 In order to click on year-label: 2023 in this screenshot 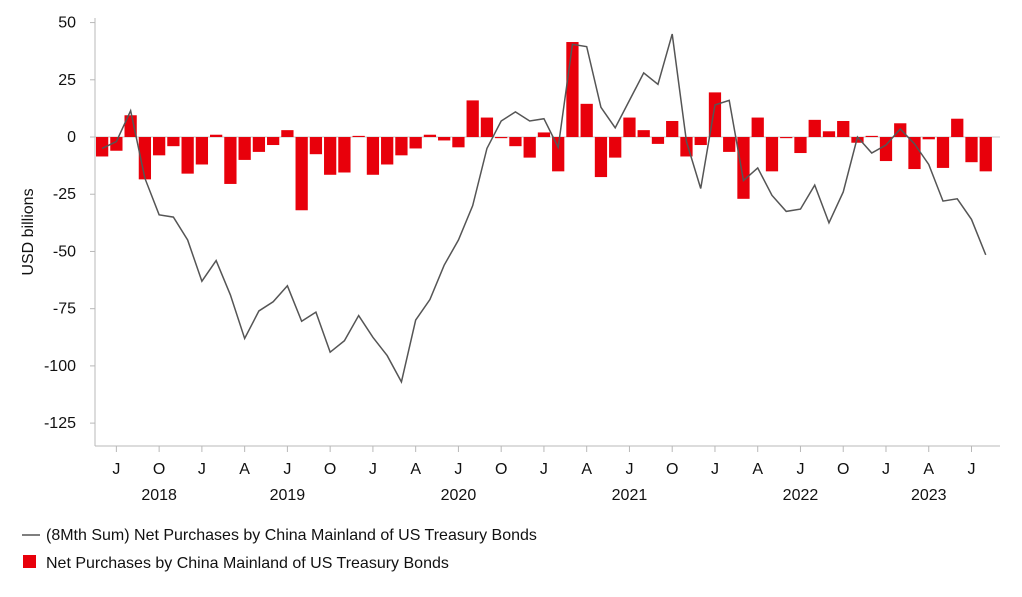, I will do `click(929, 495)`.